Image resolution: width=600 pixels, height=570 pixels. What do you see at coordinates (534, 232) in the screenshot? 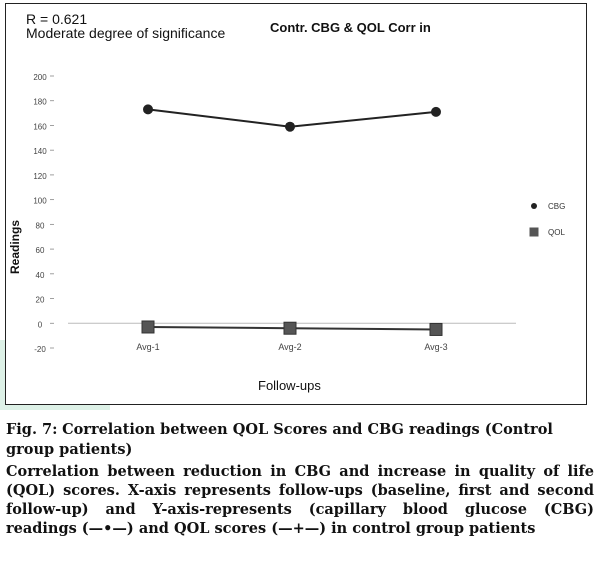
I see `legend-marker-qol` at bounding box center [534, 232].